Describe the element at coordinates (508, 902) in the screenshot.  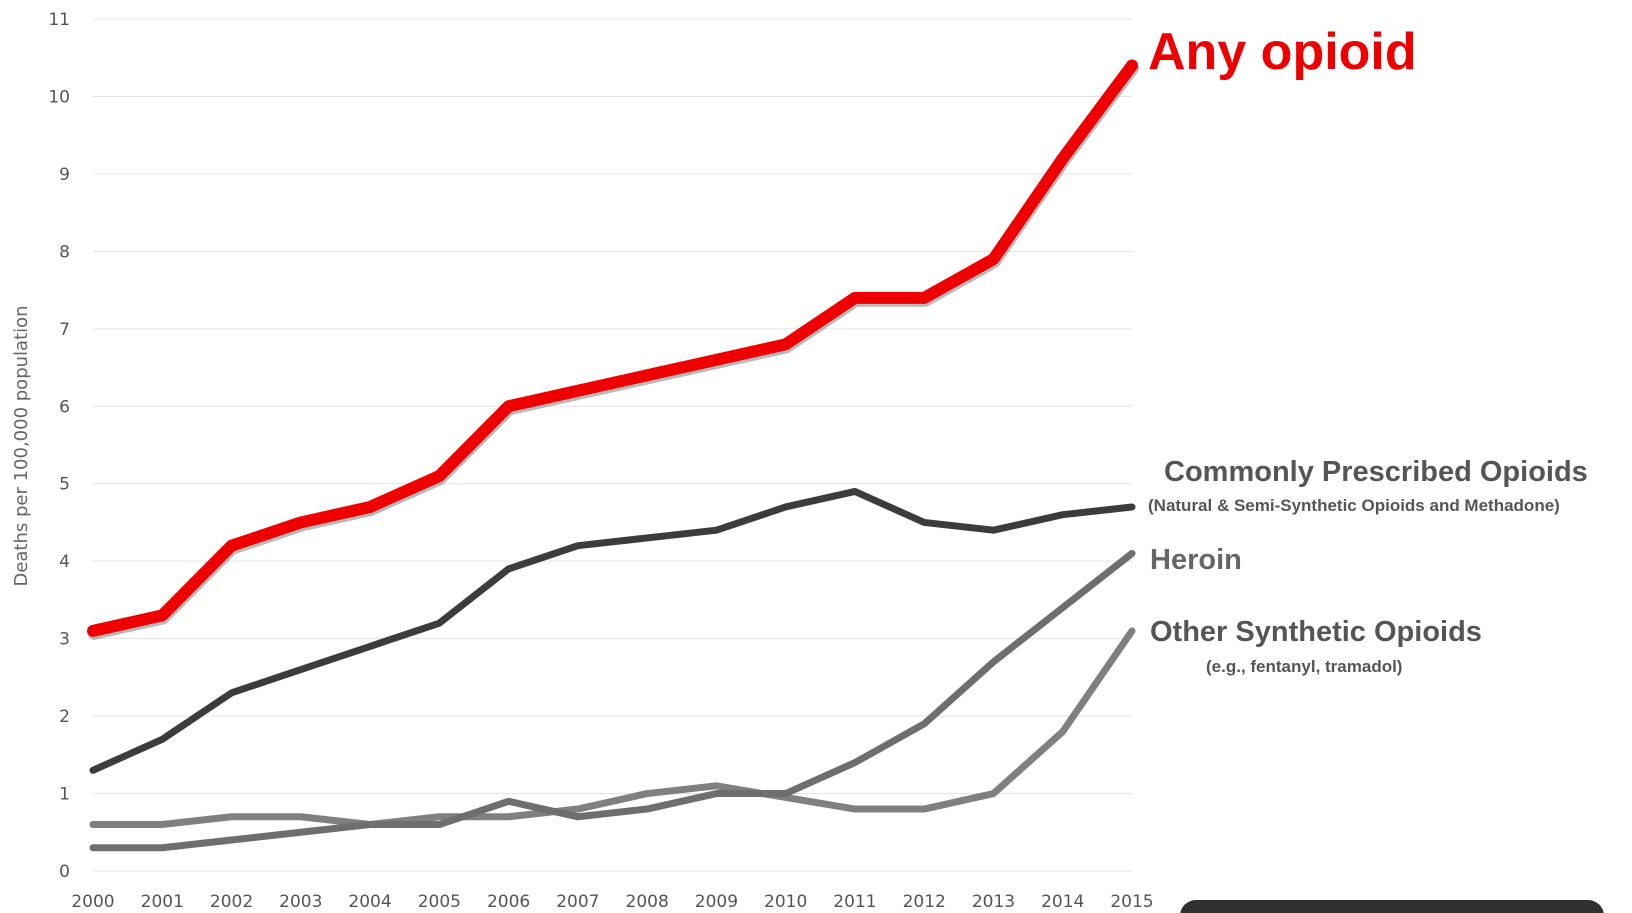
I see `x-tick-label: 2006` at that location.